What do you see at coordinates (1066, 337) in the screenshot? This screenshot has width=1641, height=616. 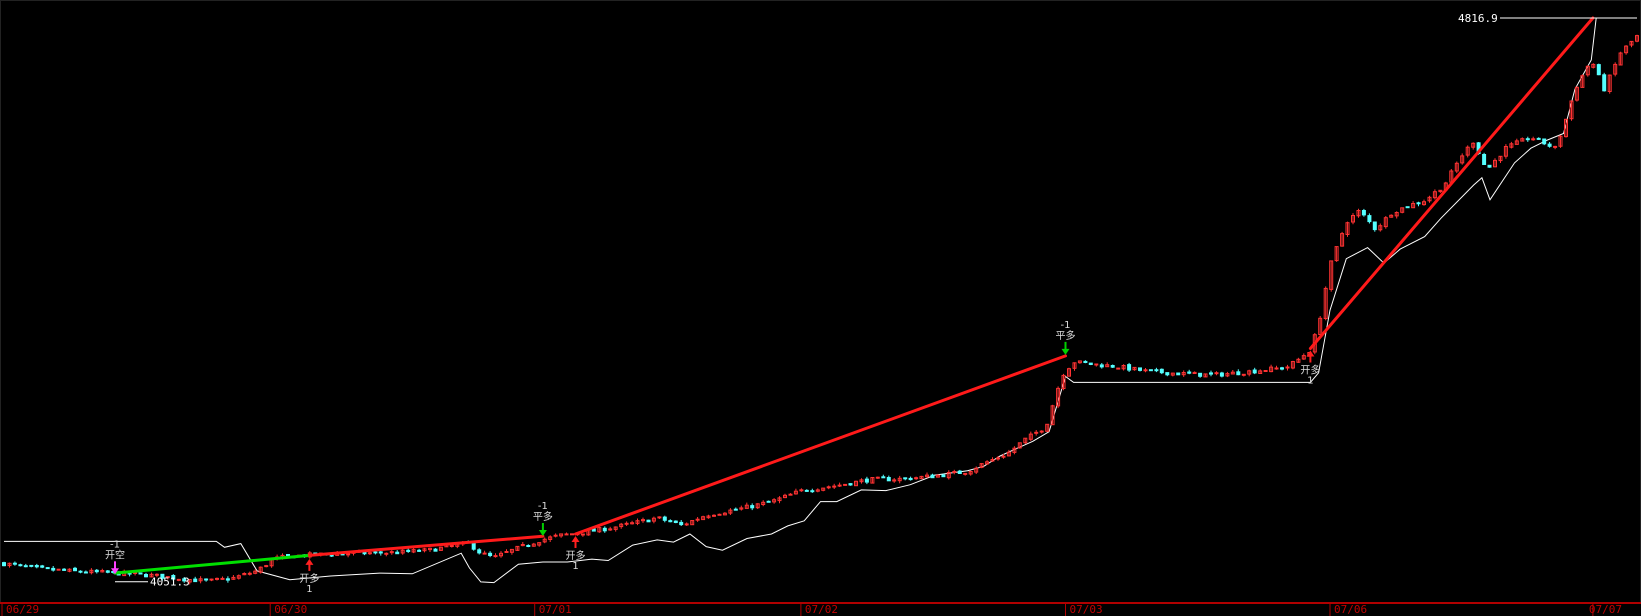 I see `signal-close-long: -1平多` at bounding box center [1066, 337].